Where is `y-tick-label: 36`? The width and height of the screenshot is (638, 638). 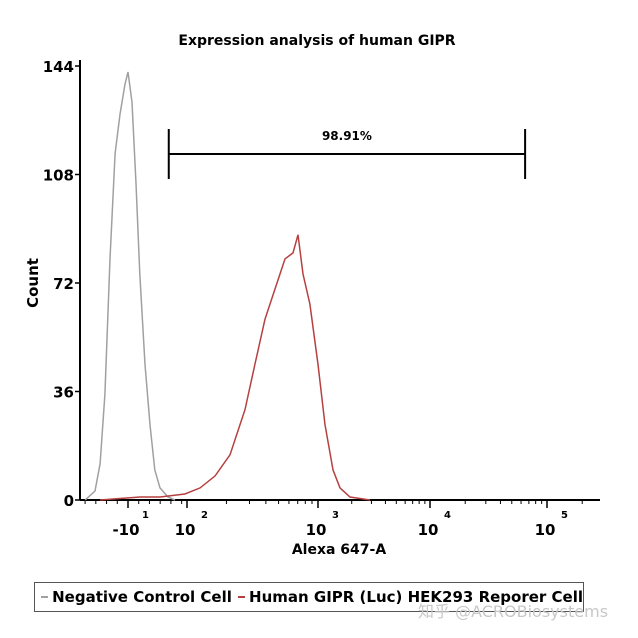 y-tick-label: 36 is located at coordinates (63, 393).